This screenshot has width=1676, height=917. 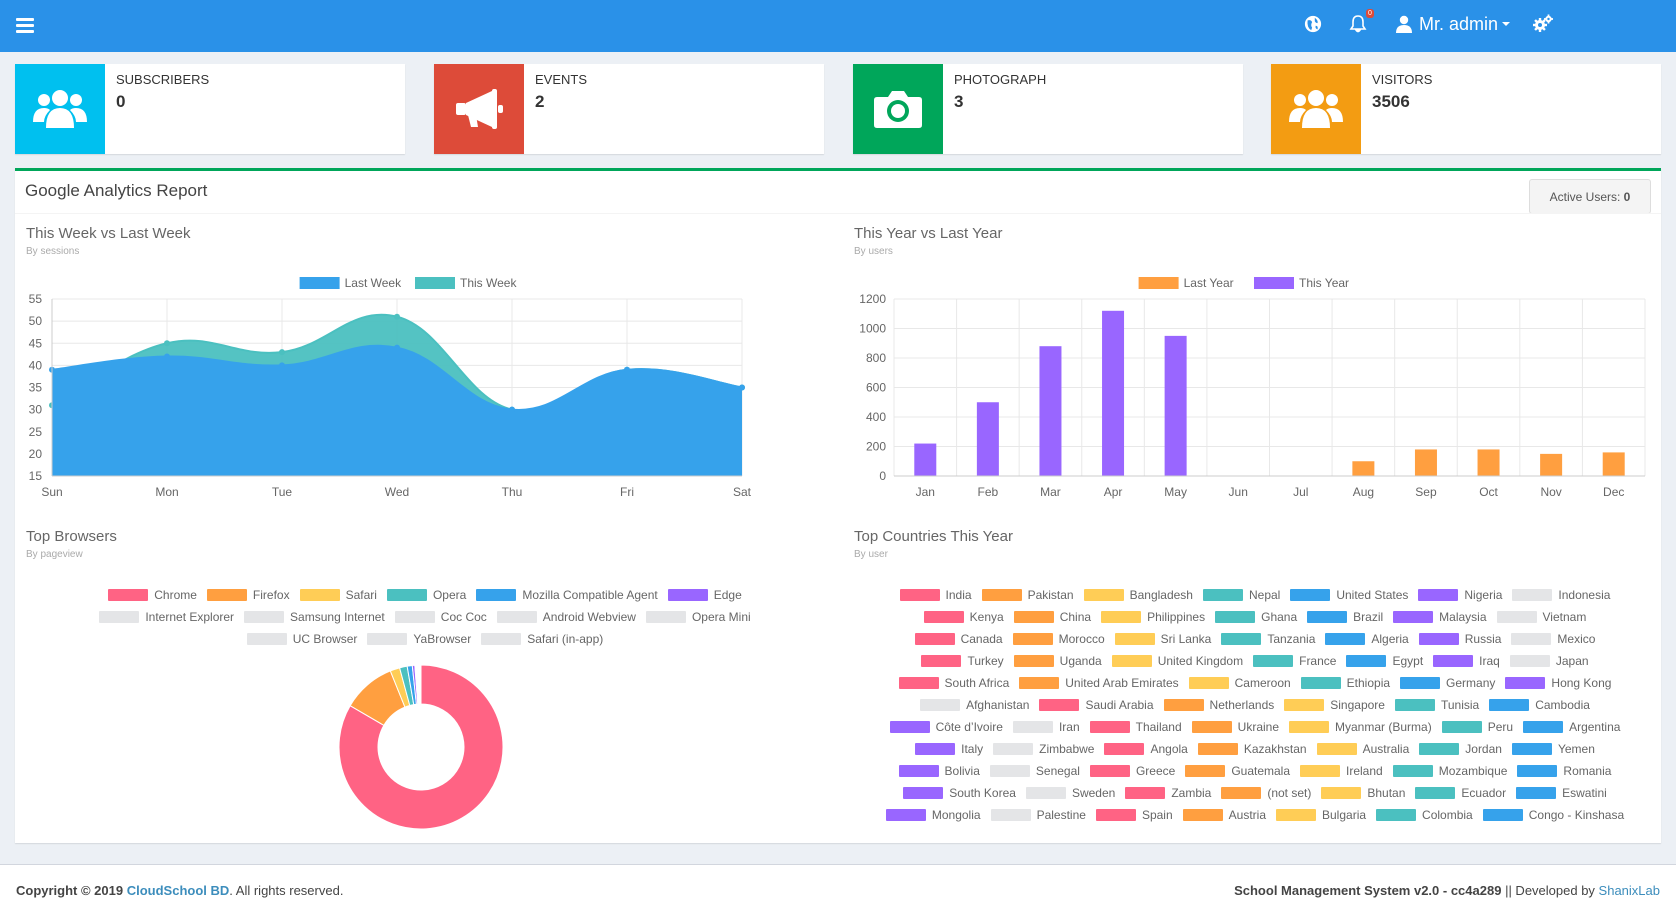 What do you see at coordinates (1561, 793) in the screenshot?
I see `country-legend-item: Eswatini` at bounding box center [1561, 793].